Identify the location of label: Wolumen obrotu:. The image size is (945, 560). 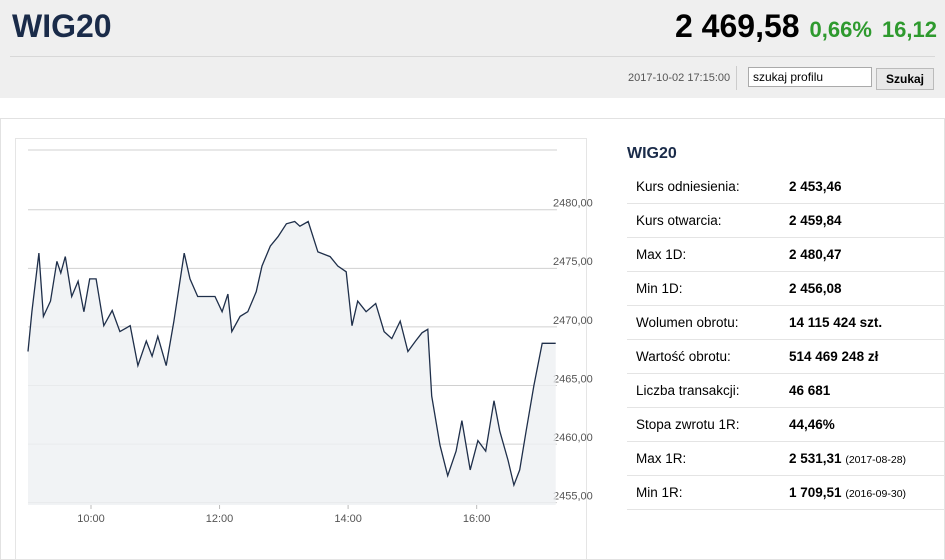
(687, 322).